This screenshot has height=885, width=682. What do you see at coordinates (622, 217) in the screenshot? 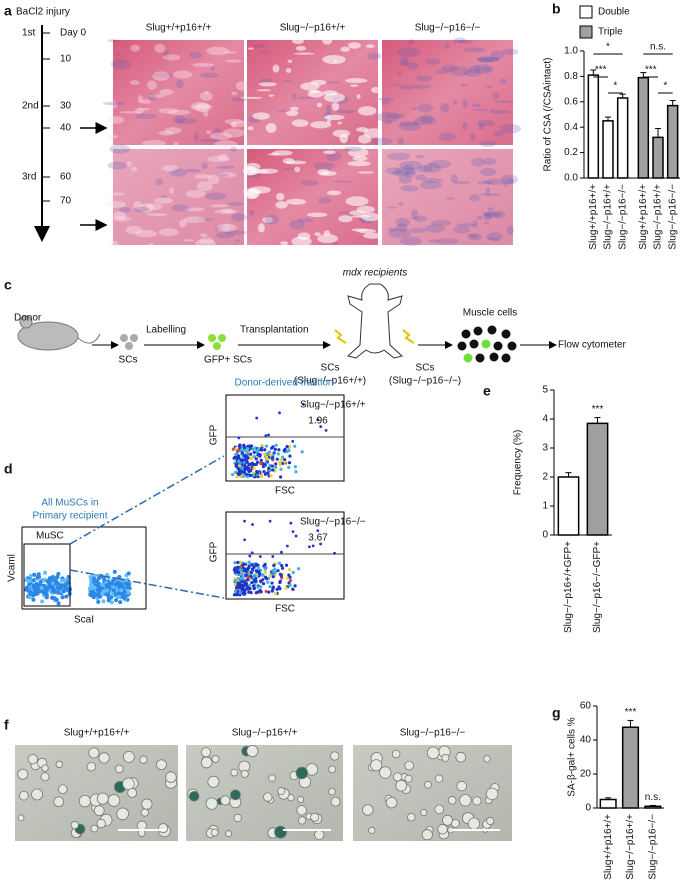
I see `x-tick-label: Slug−/−p16−/−` at bounding box center [622, 217].